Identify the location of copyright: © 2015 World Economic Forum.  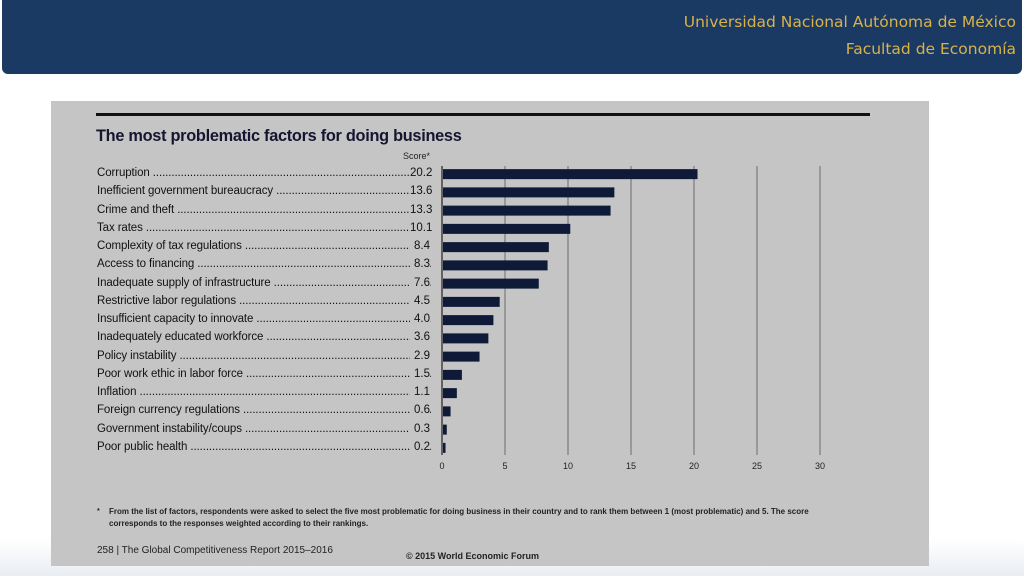
(472, 556).